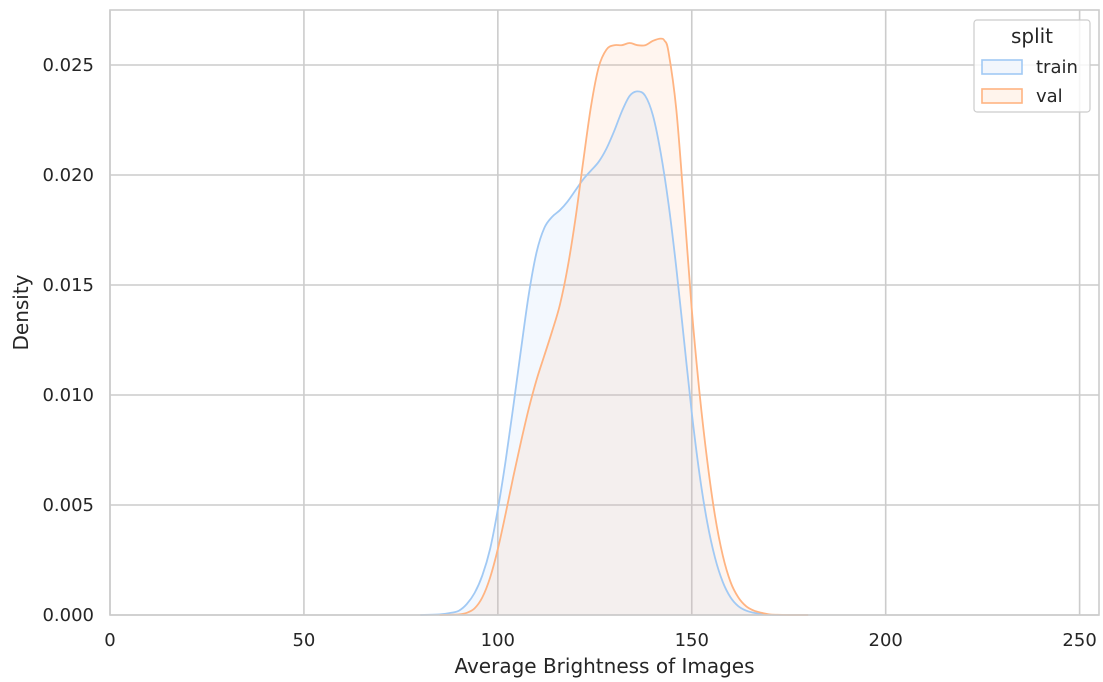  I want to click on legend-label-val: val, so click(1049, 96).